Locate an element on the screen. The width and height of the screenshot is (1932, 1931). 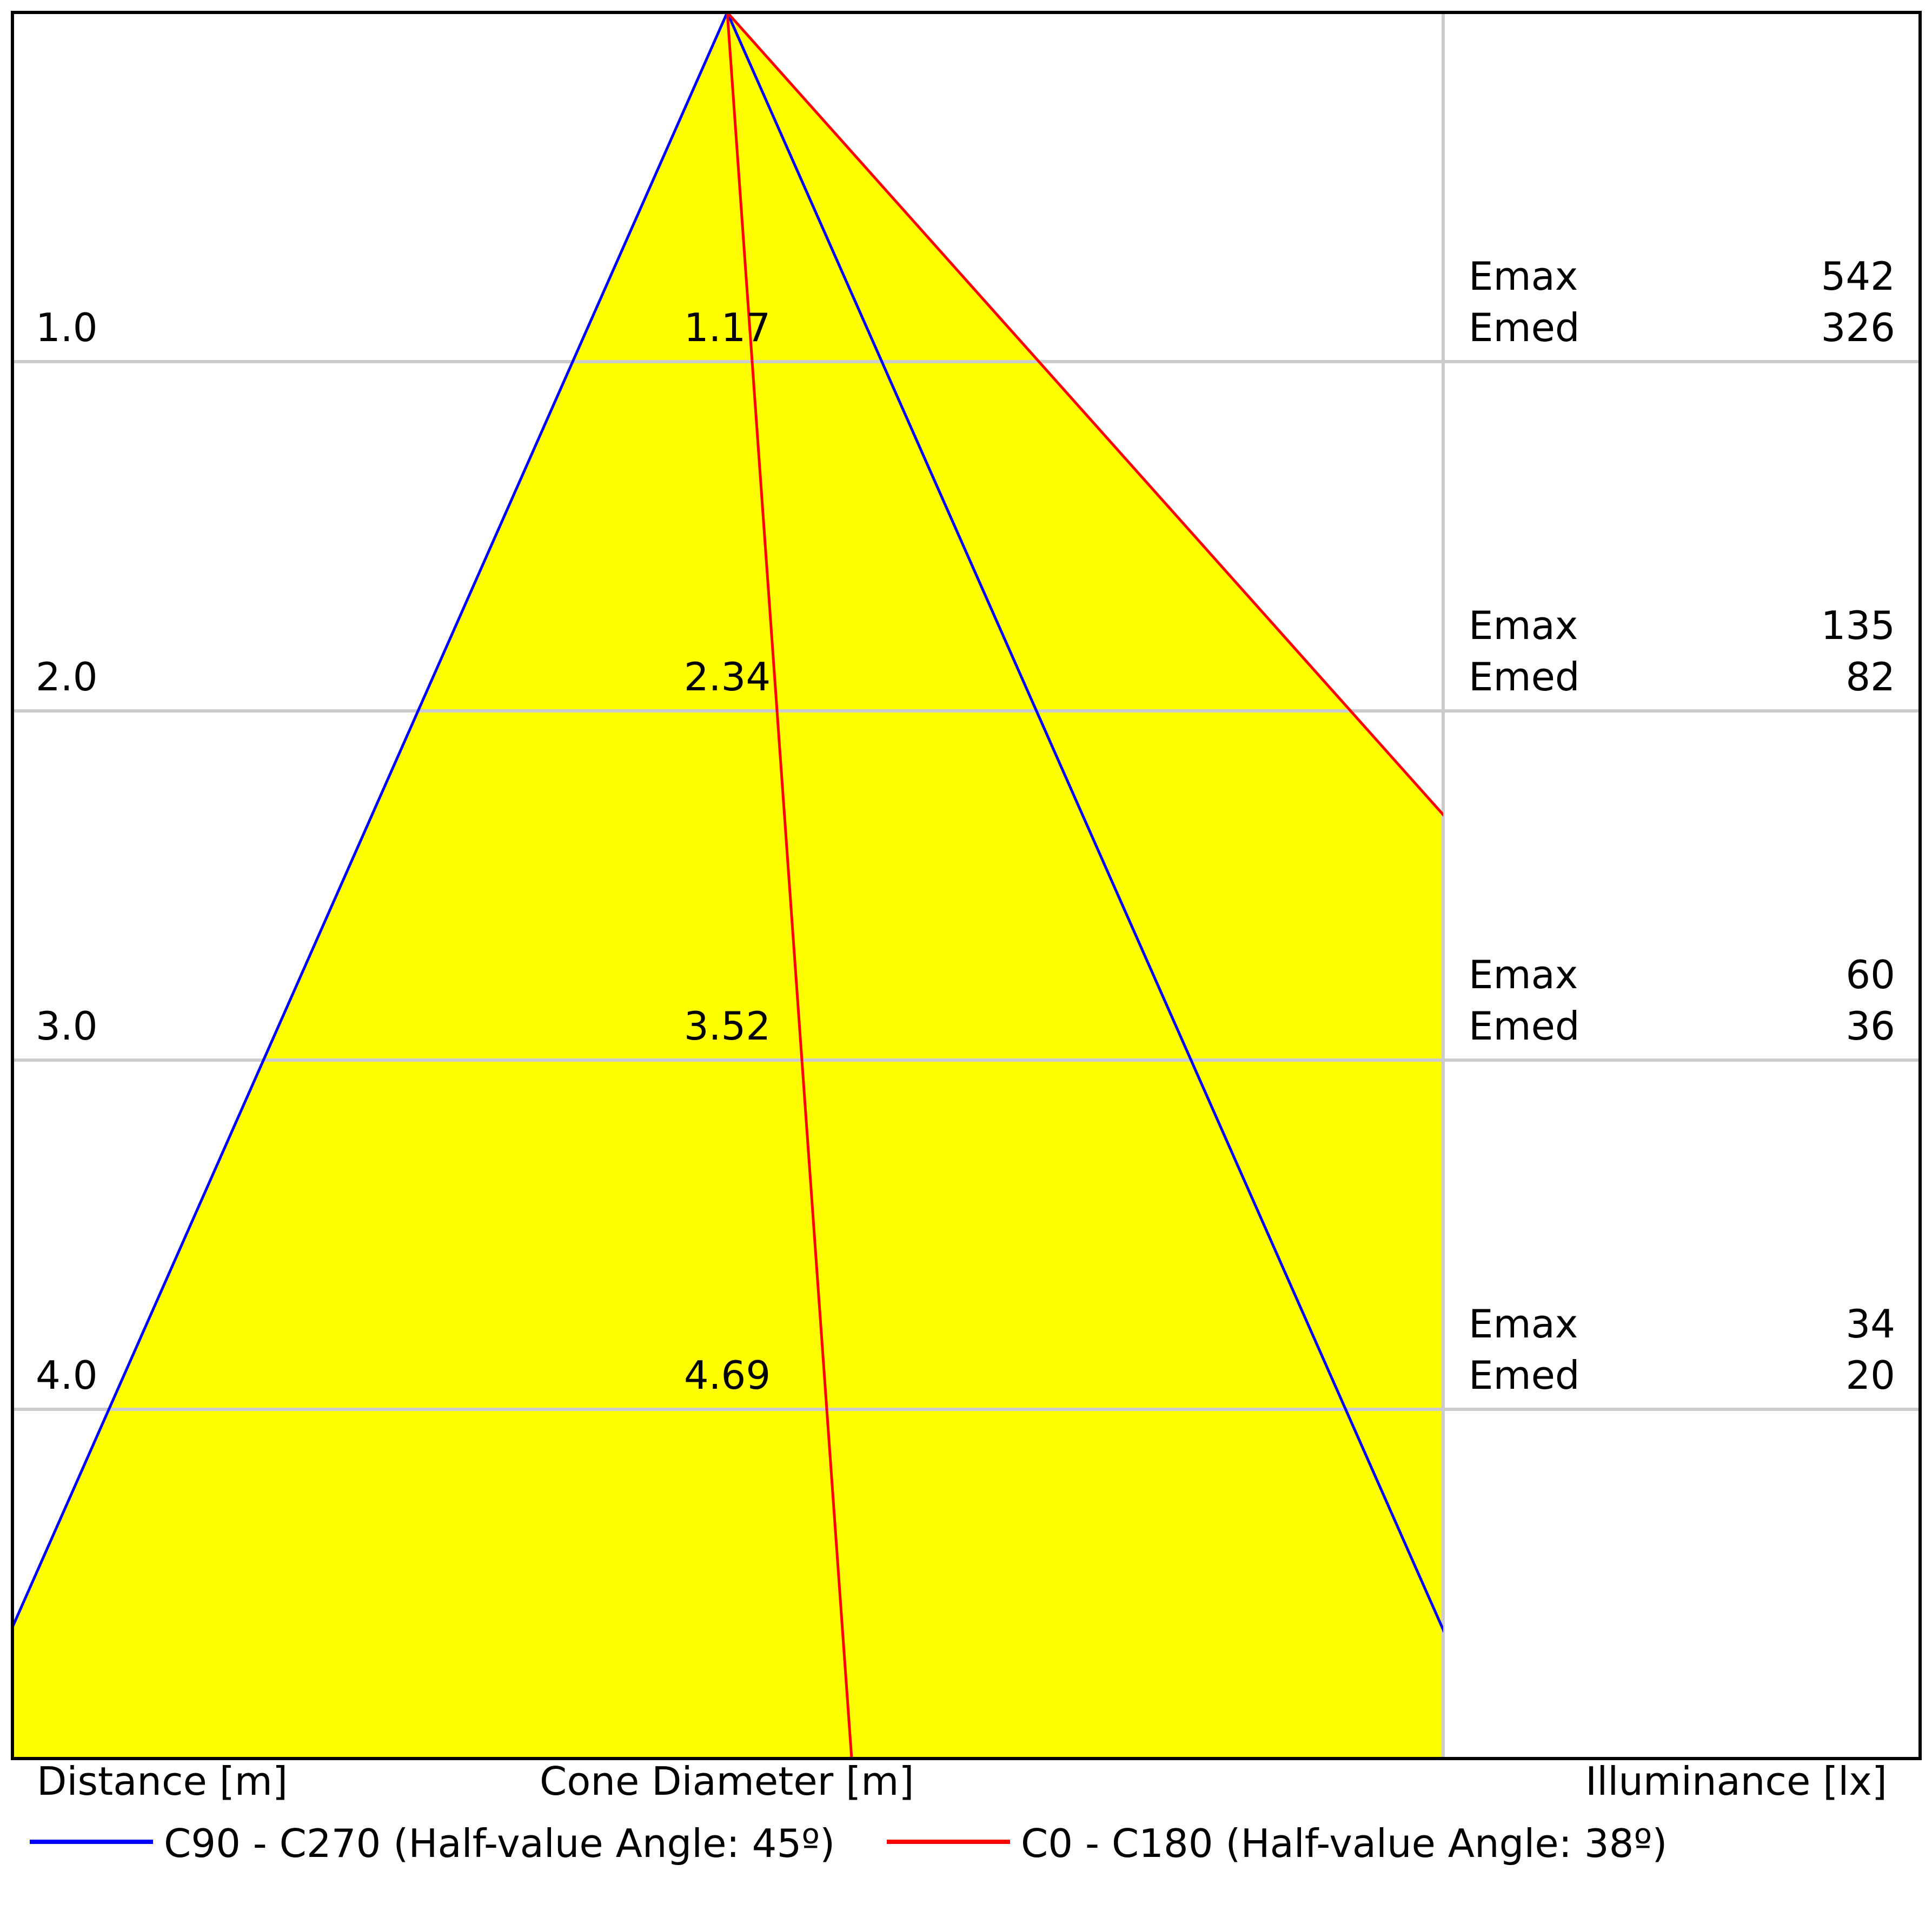
legend-label-c0: C0 - C180 (Half-value Angle: 38º) is located at coordinates (1344, 1843).